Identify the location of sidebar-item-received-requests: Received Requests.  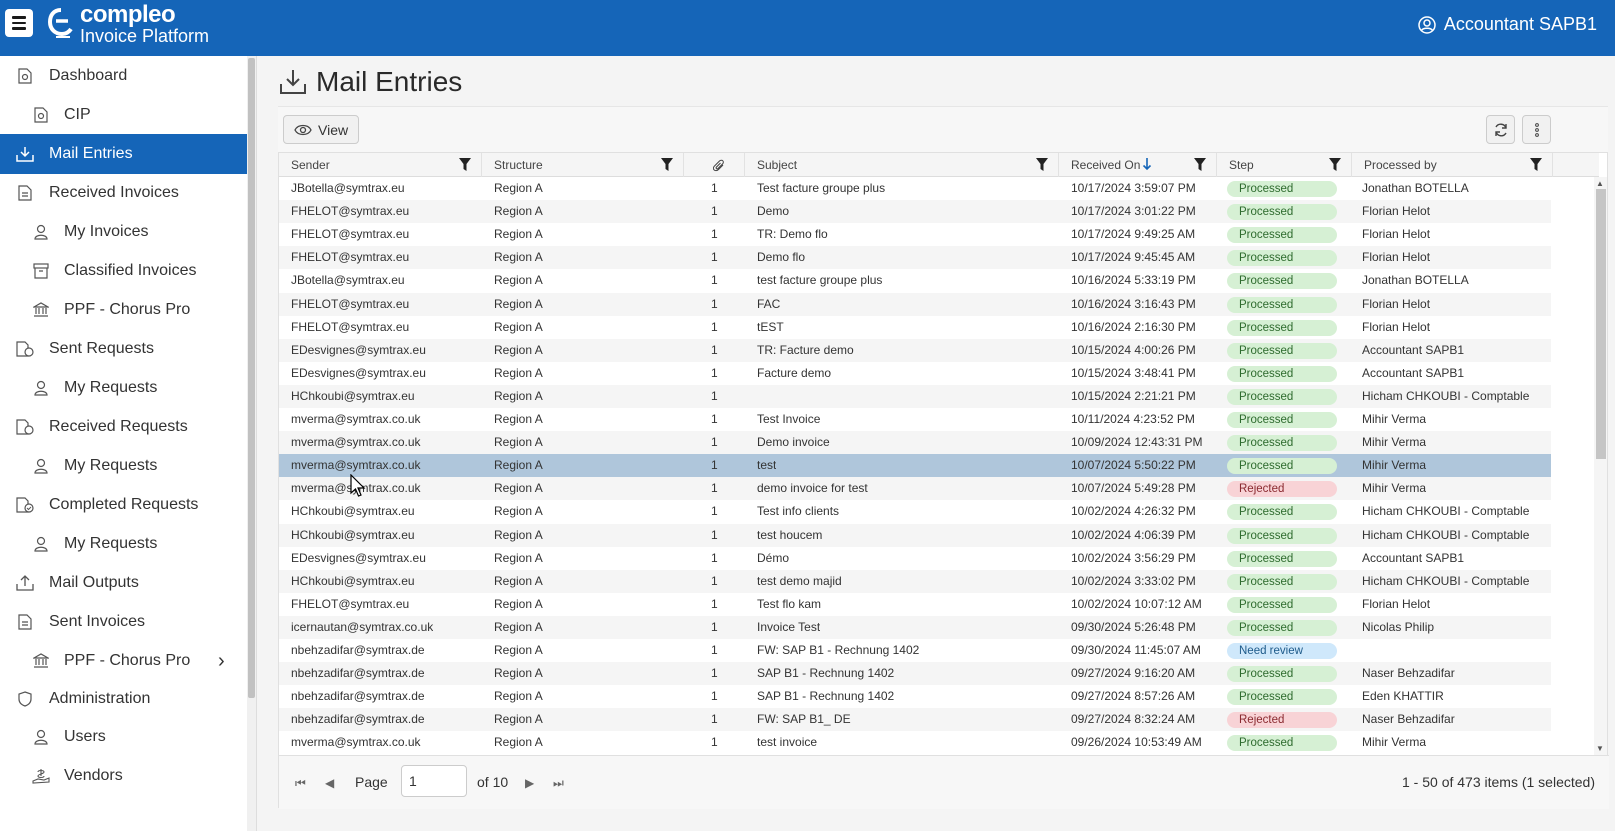
(128, 427).